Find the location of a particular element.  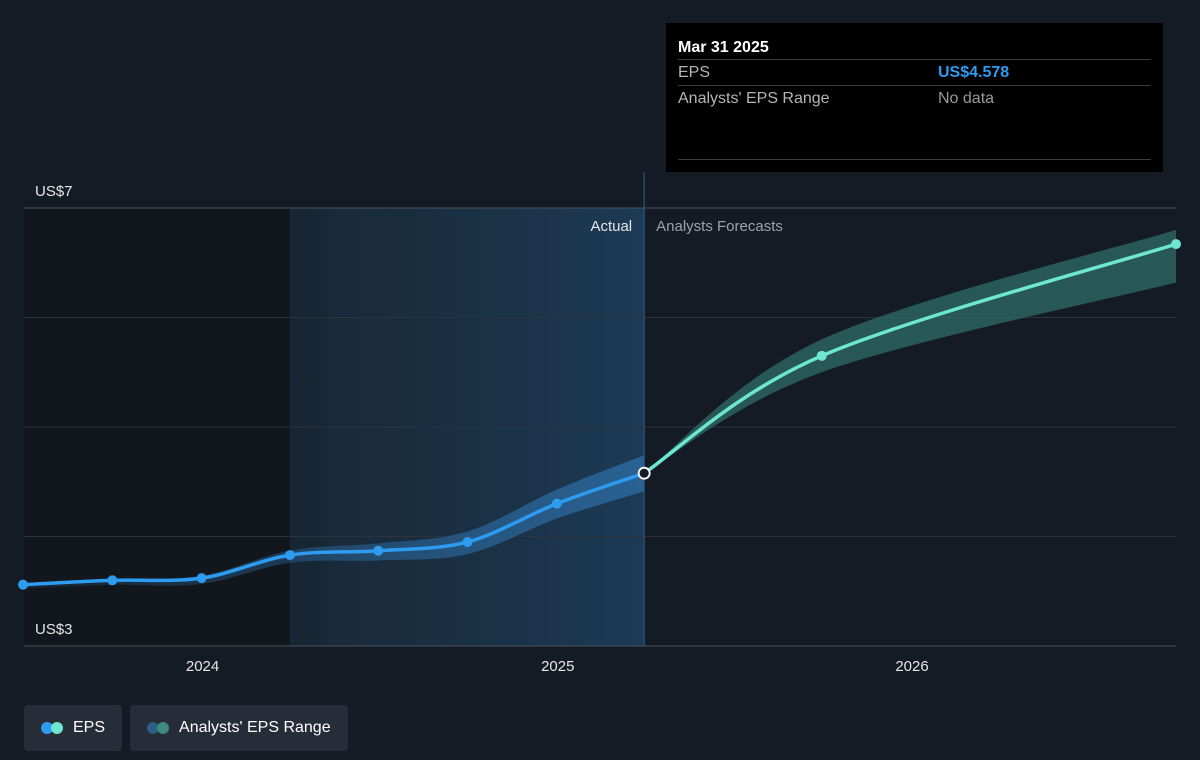

legend-eps-range: Analysts' EPS Range is located at coordinates (239, 728).